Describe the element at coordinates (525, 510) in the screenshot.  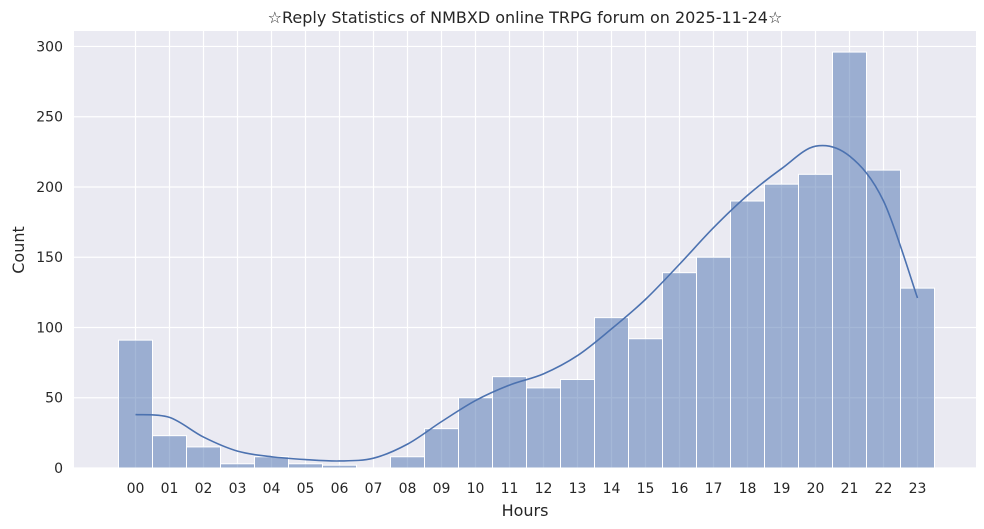
I see `x-axis-label: Hours` at that location.